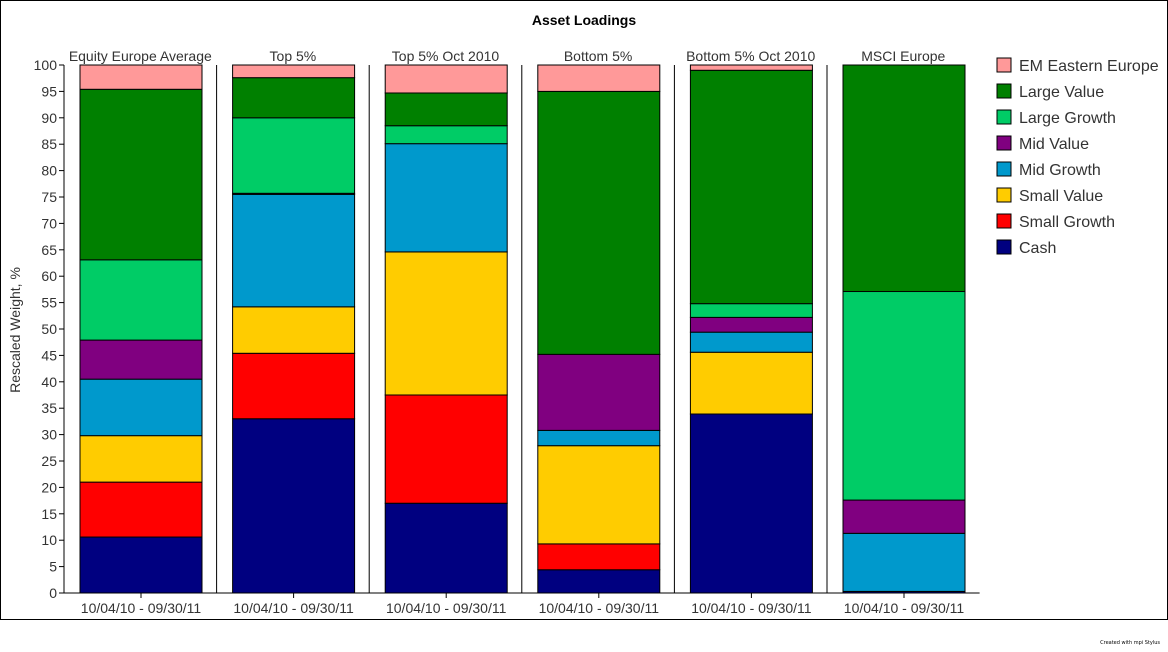  What do you see at coordinates (1130, 643) in the screenshot?
I see `footer-note: Created with mpi Stylus` at bounding box center [1130, 643].